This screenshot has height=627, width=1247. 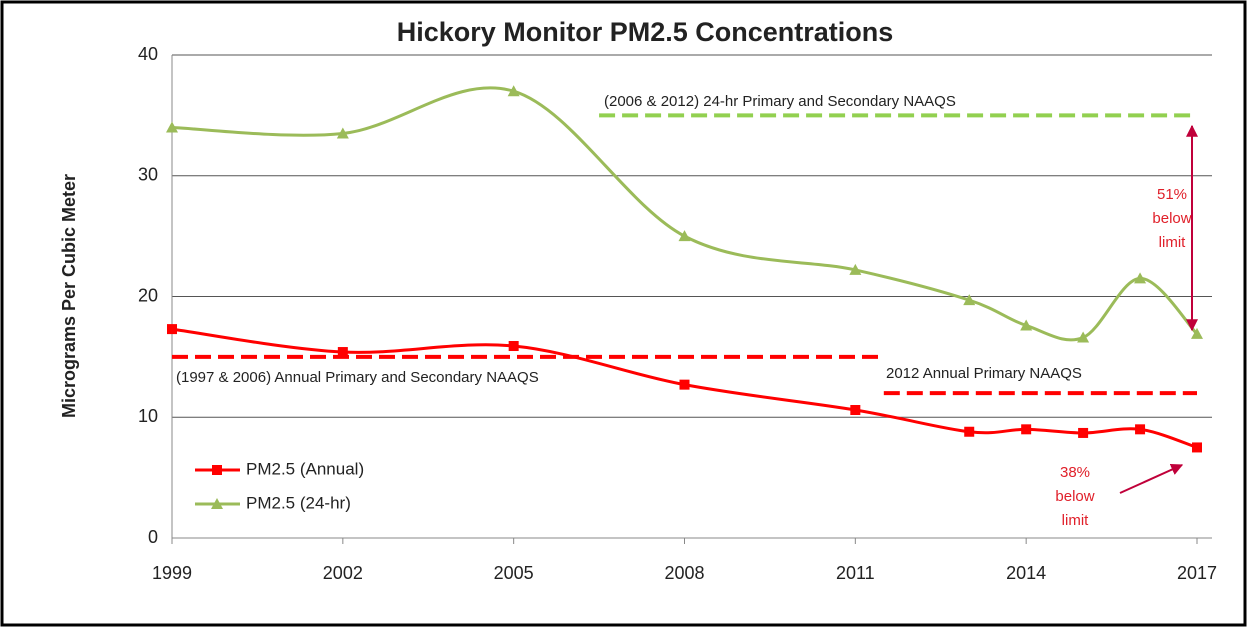 I want to click on arrow, so click(x=1151, y=478).